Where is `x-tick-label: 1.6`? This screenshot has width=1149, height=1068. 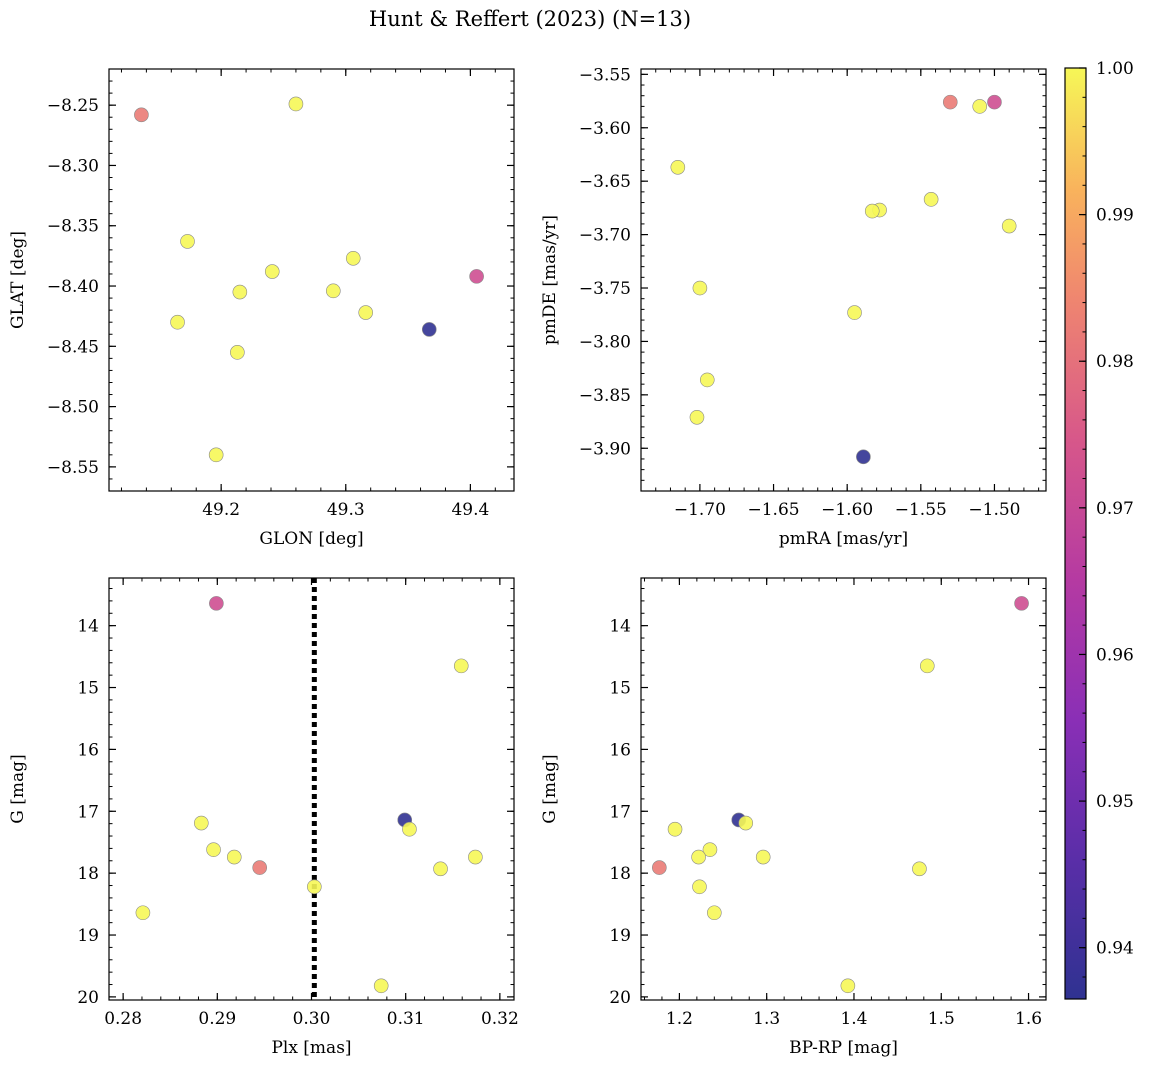 x-tick-label: 1.6 is located at coordinates (1028, 1019).